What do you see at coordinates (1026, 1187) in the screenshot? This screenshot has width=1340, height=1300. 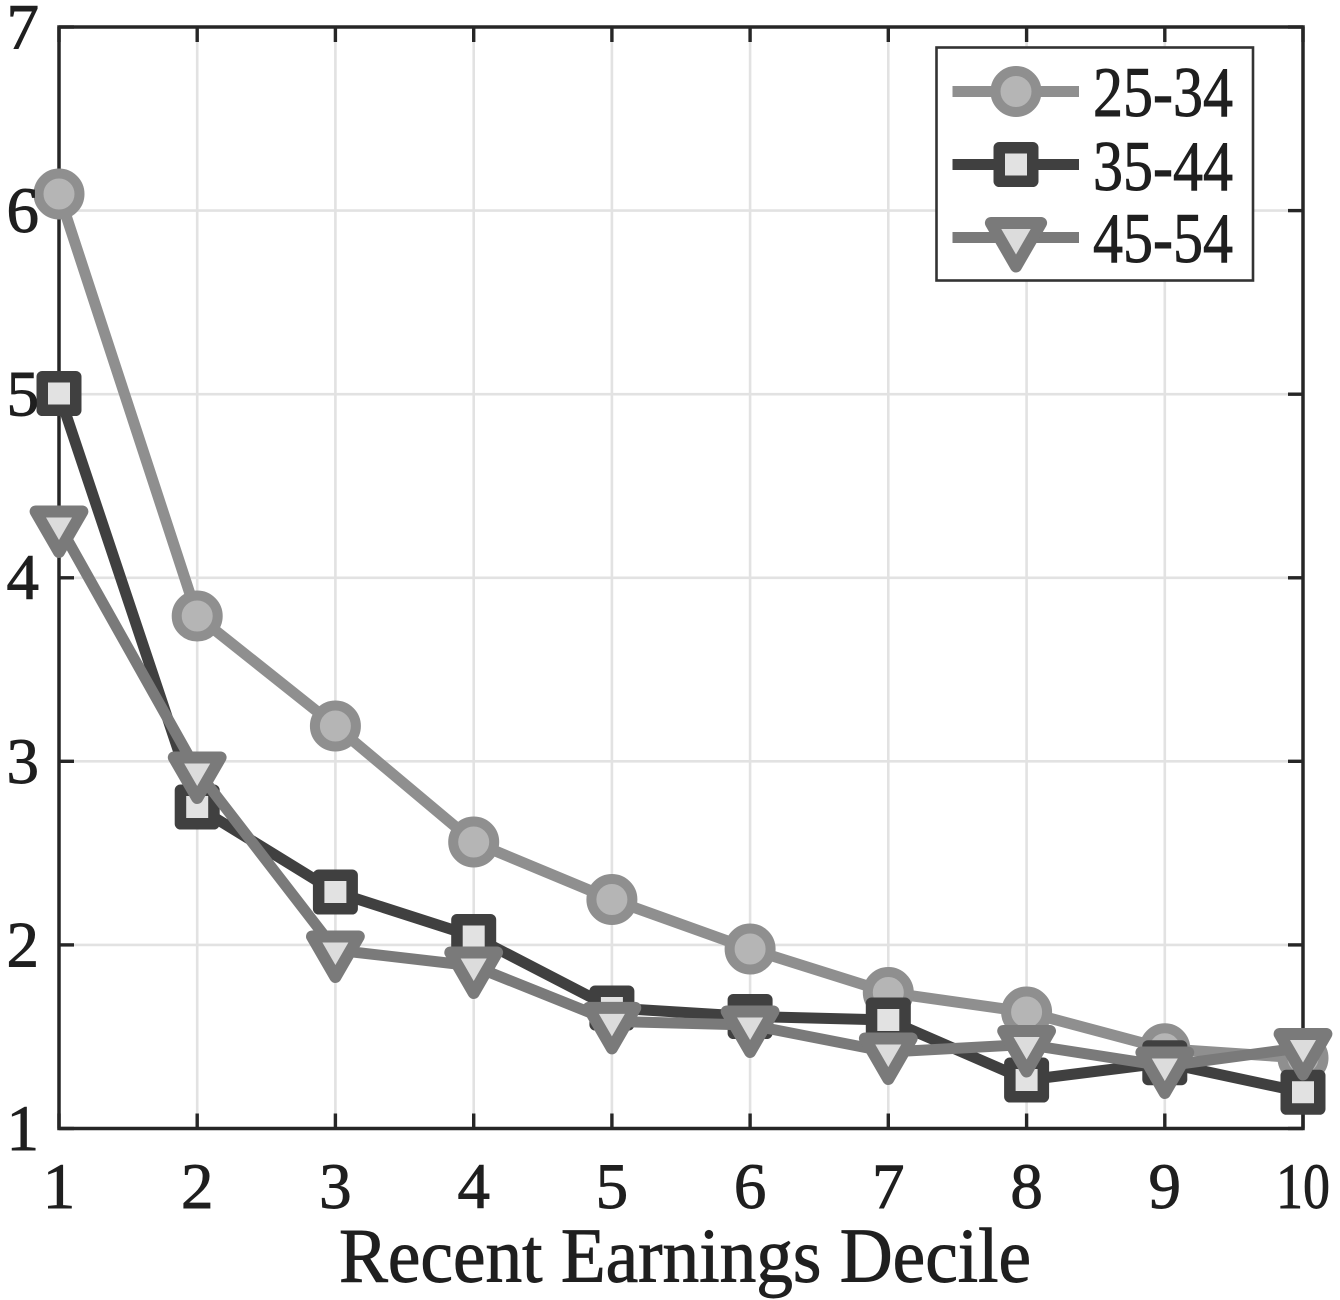 I see `svg-text: 8` at bounding box center [1026, 1187].